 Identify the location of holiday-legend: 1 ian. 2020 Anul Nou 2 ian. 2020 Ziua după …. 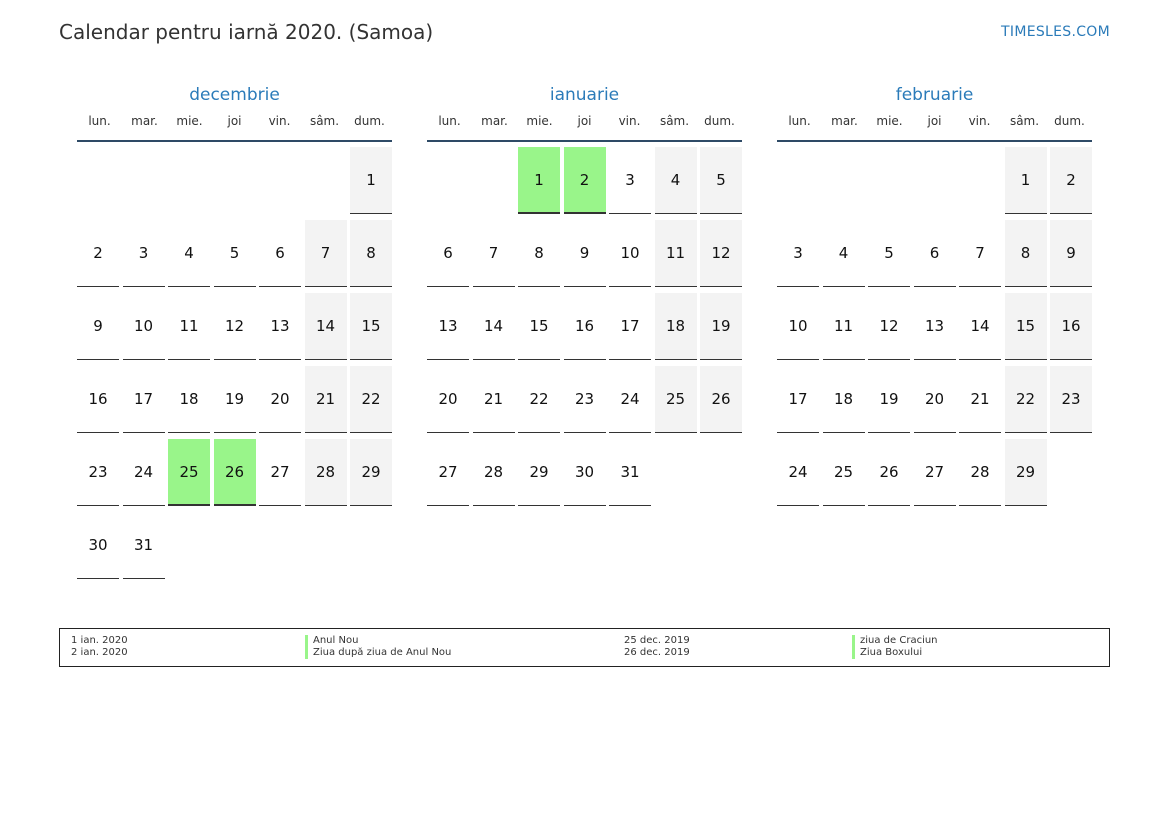
(584, 647).